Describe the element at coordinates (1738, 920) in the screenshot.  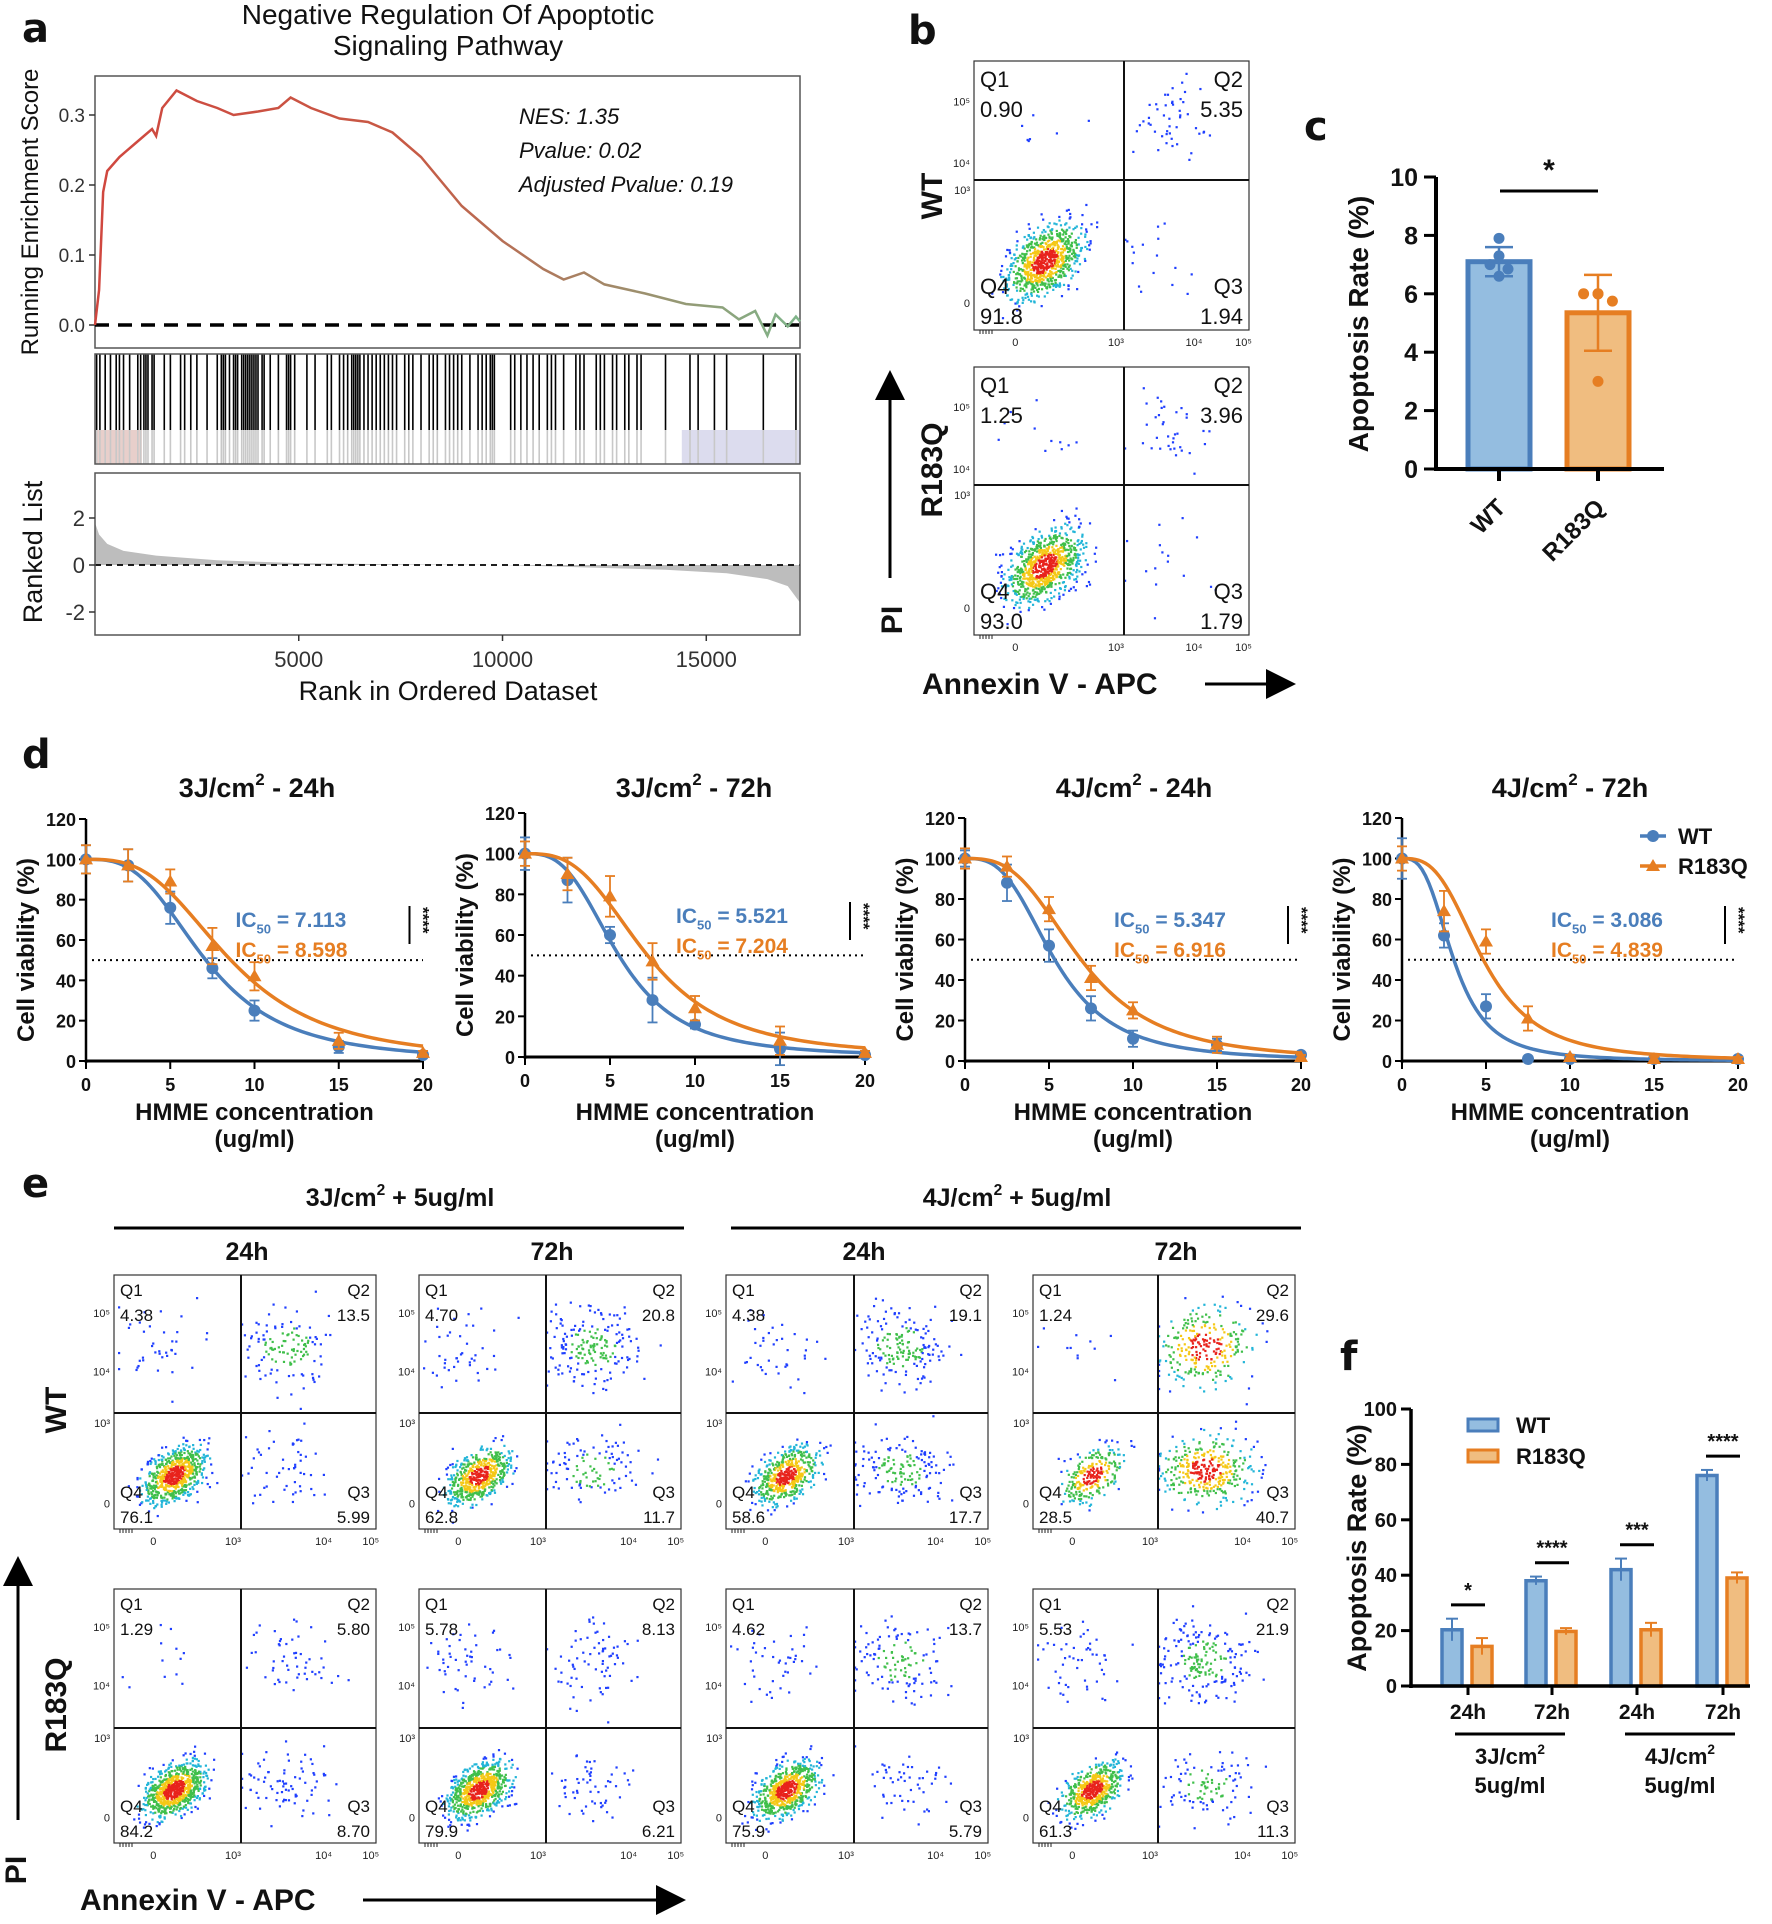
I see `significance-label: ****` at that location.